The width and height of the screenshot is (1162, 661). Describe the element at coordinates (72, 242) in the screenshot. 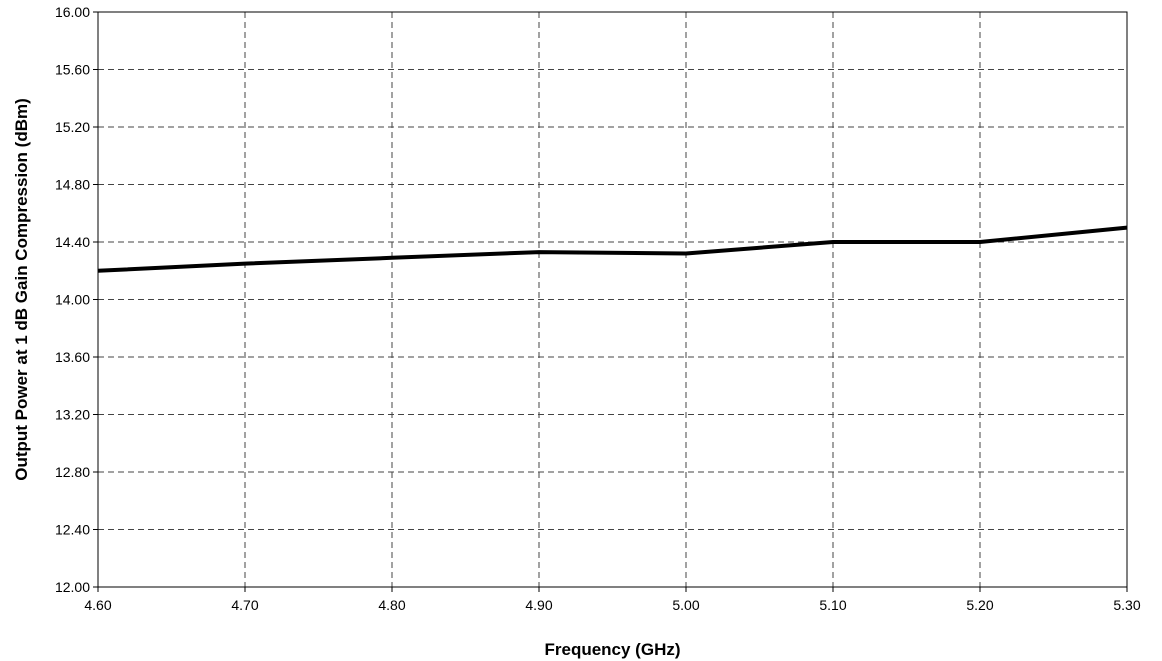

I see `y-tick-label: 14.40` at that location.